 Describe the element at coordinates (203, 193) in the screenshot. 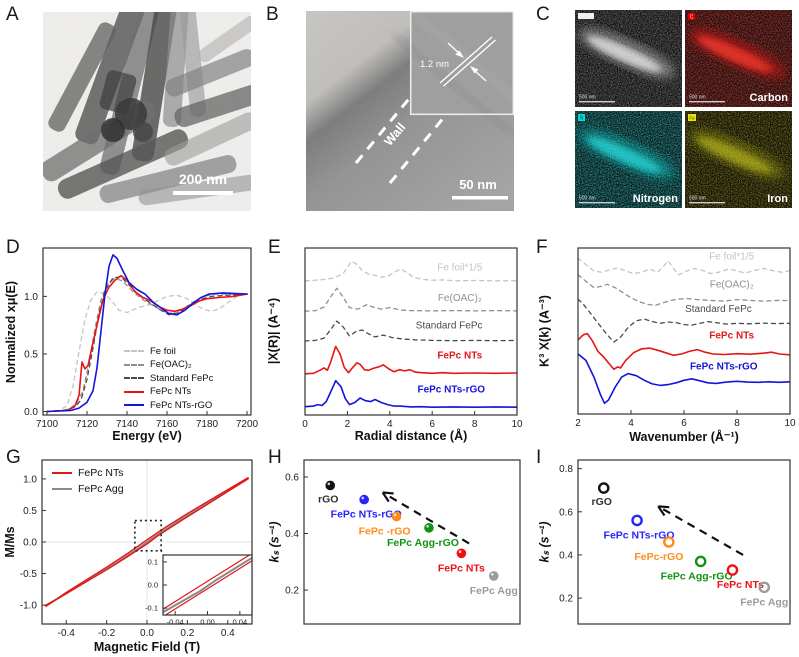

I see `scale-bar-a` at that location.